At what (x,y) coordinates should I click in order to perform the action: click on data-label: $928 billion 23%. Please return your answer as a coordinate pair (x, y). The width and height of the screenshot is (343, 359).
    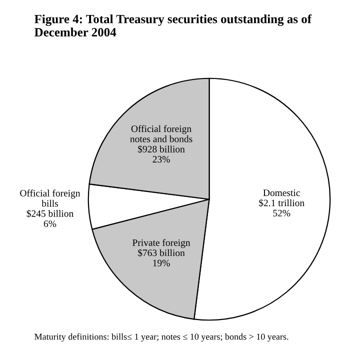
    Looking at the image, I should click on (161, 154).